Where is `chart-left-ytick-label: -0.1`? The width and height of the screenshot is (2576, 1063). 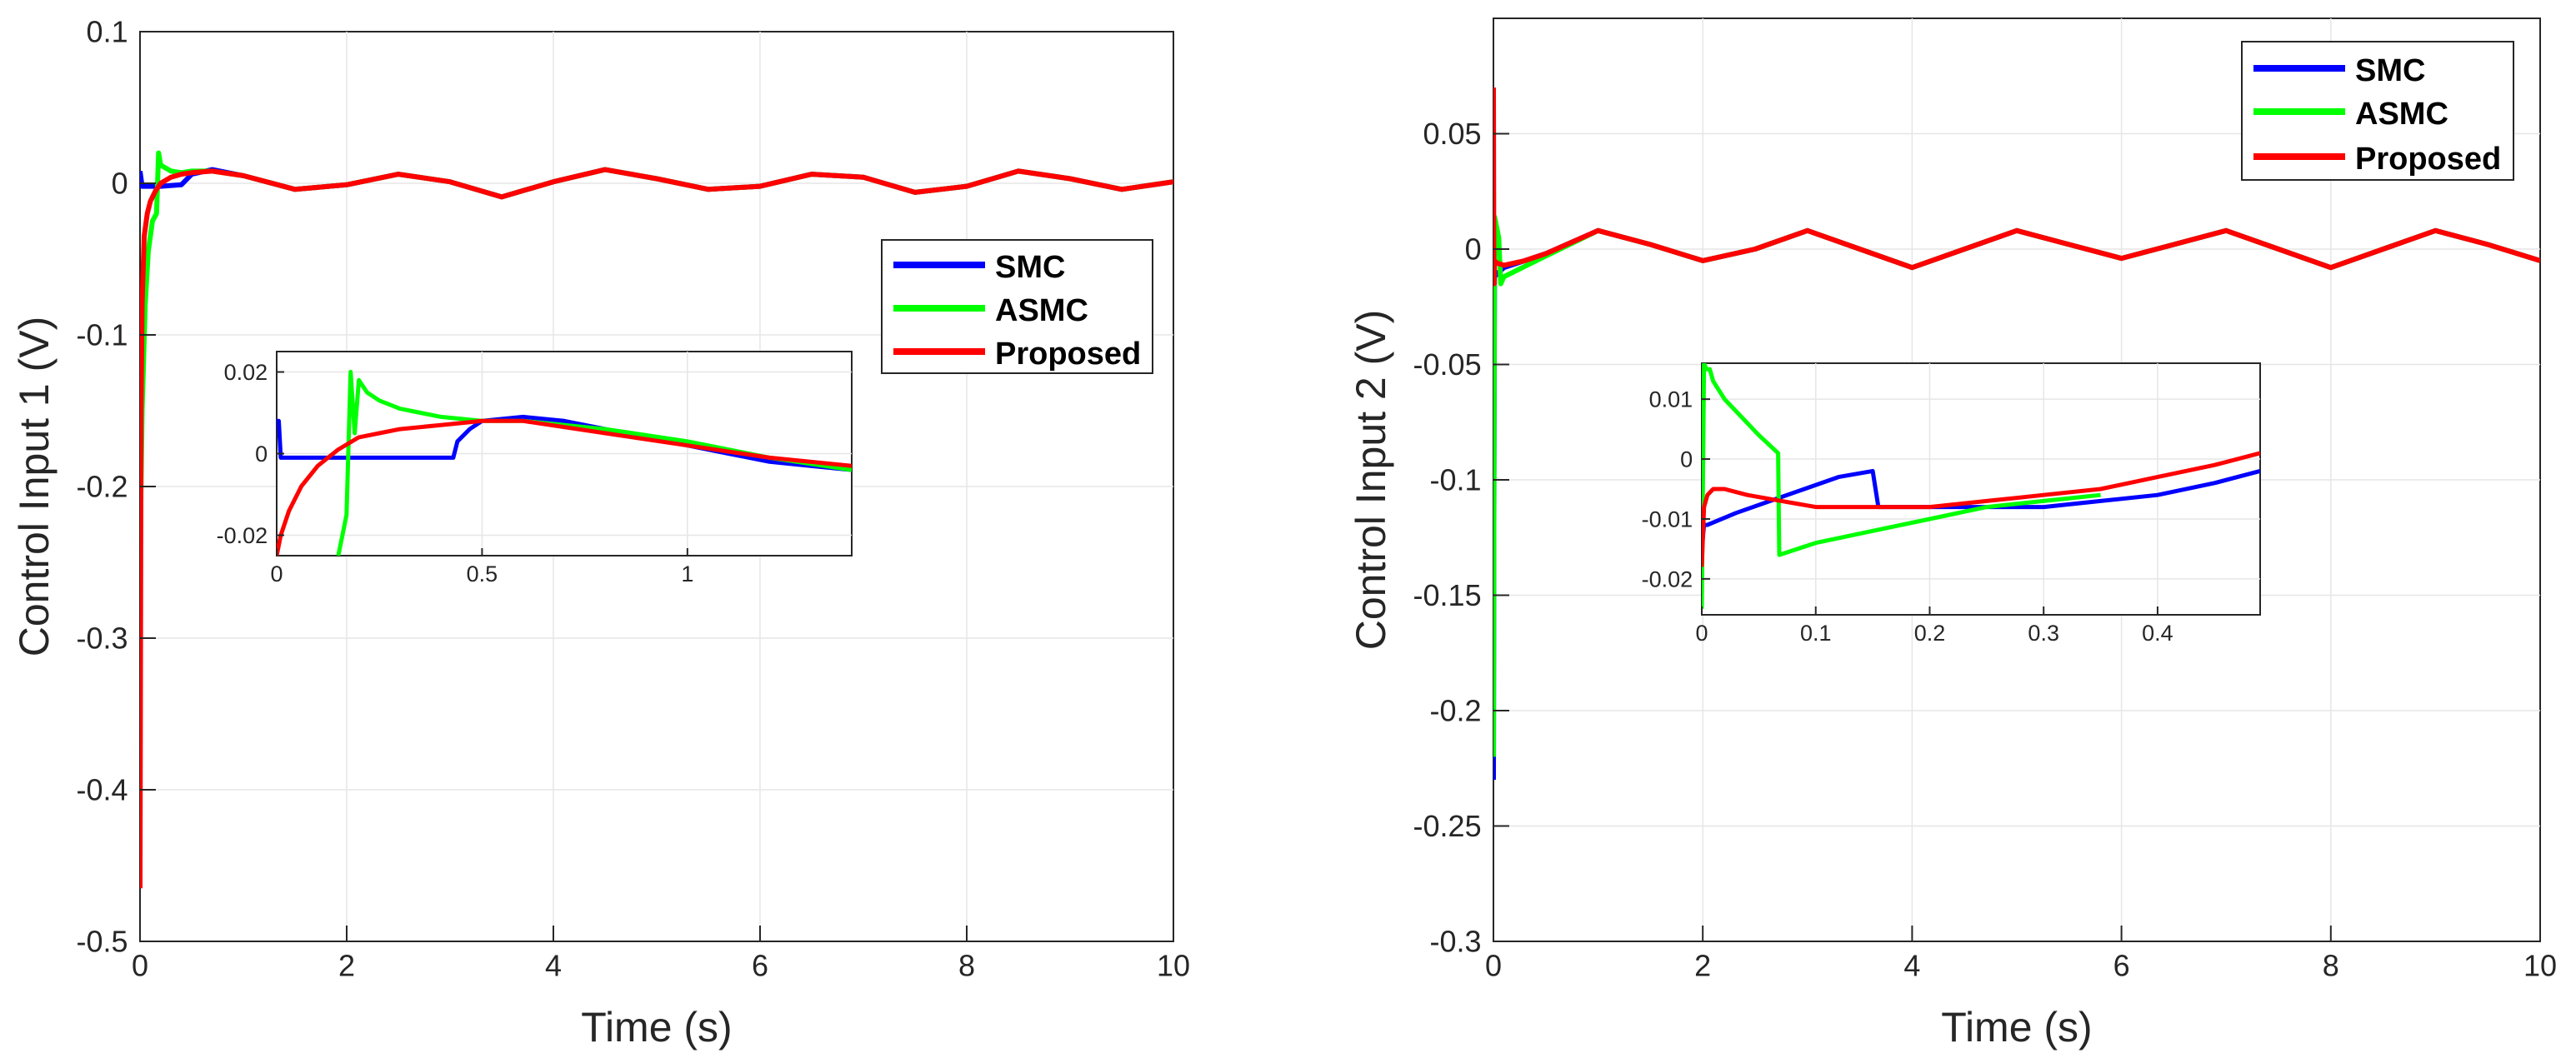
chart-left-ytick-label: -0.1 is located at coordinates (103, 335).